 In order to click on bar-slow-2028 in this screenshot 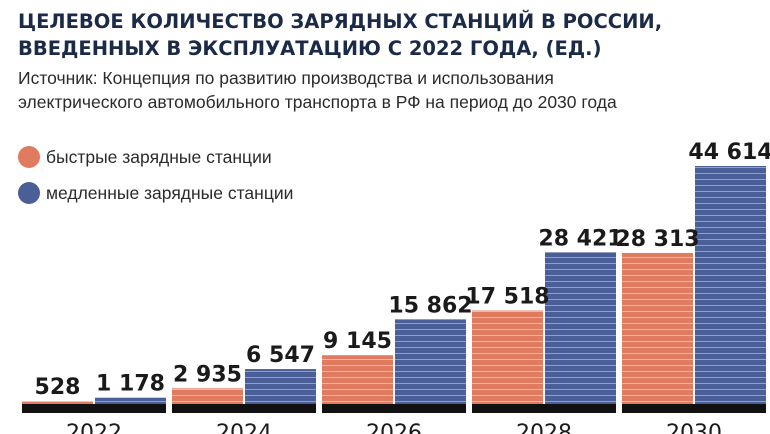, I will do `click(580, 328)`.